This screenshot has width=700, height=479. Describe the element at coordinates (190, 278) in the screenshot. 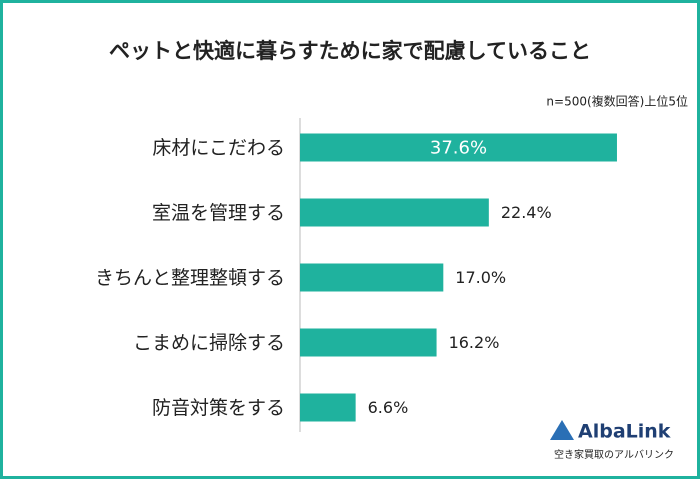

I see `y-tick-label: きちんと整理整頓する` at that location.